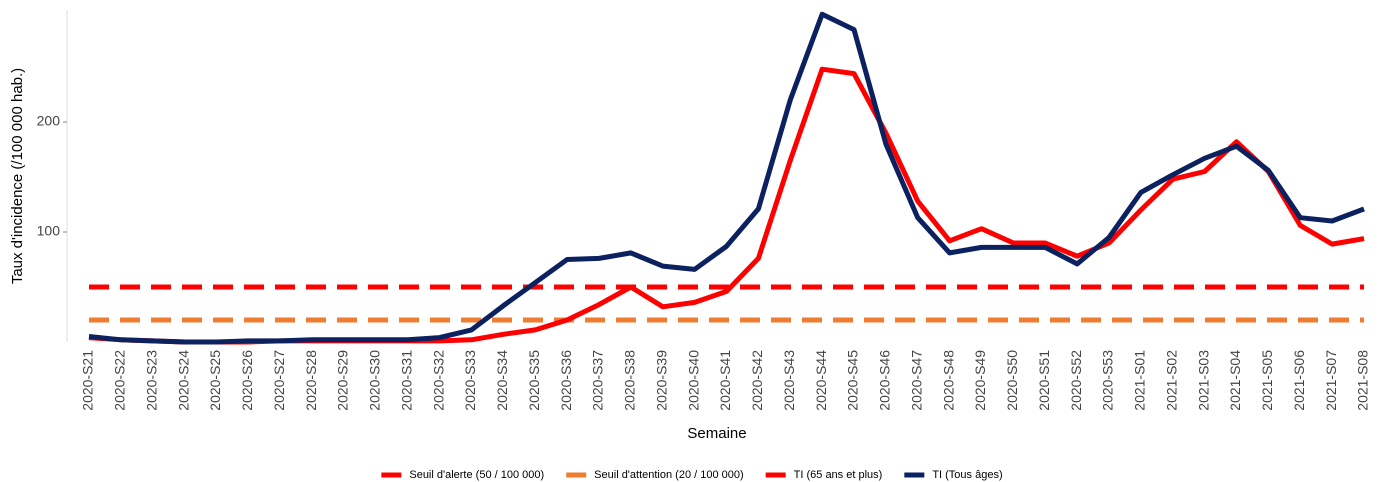 This screenshot has height=482, width=1384. Describe the element at coordinates (183, 380) in the screenshot. I see `x-tick-label: 2020-S24` at that location.